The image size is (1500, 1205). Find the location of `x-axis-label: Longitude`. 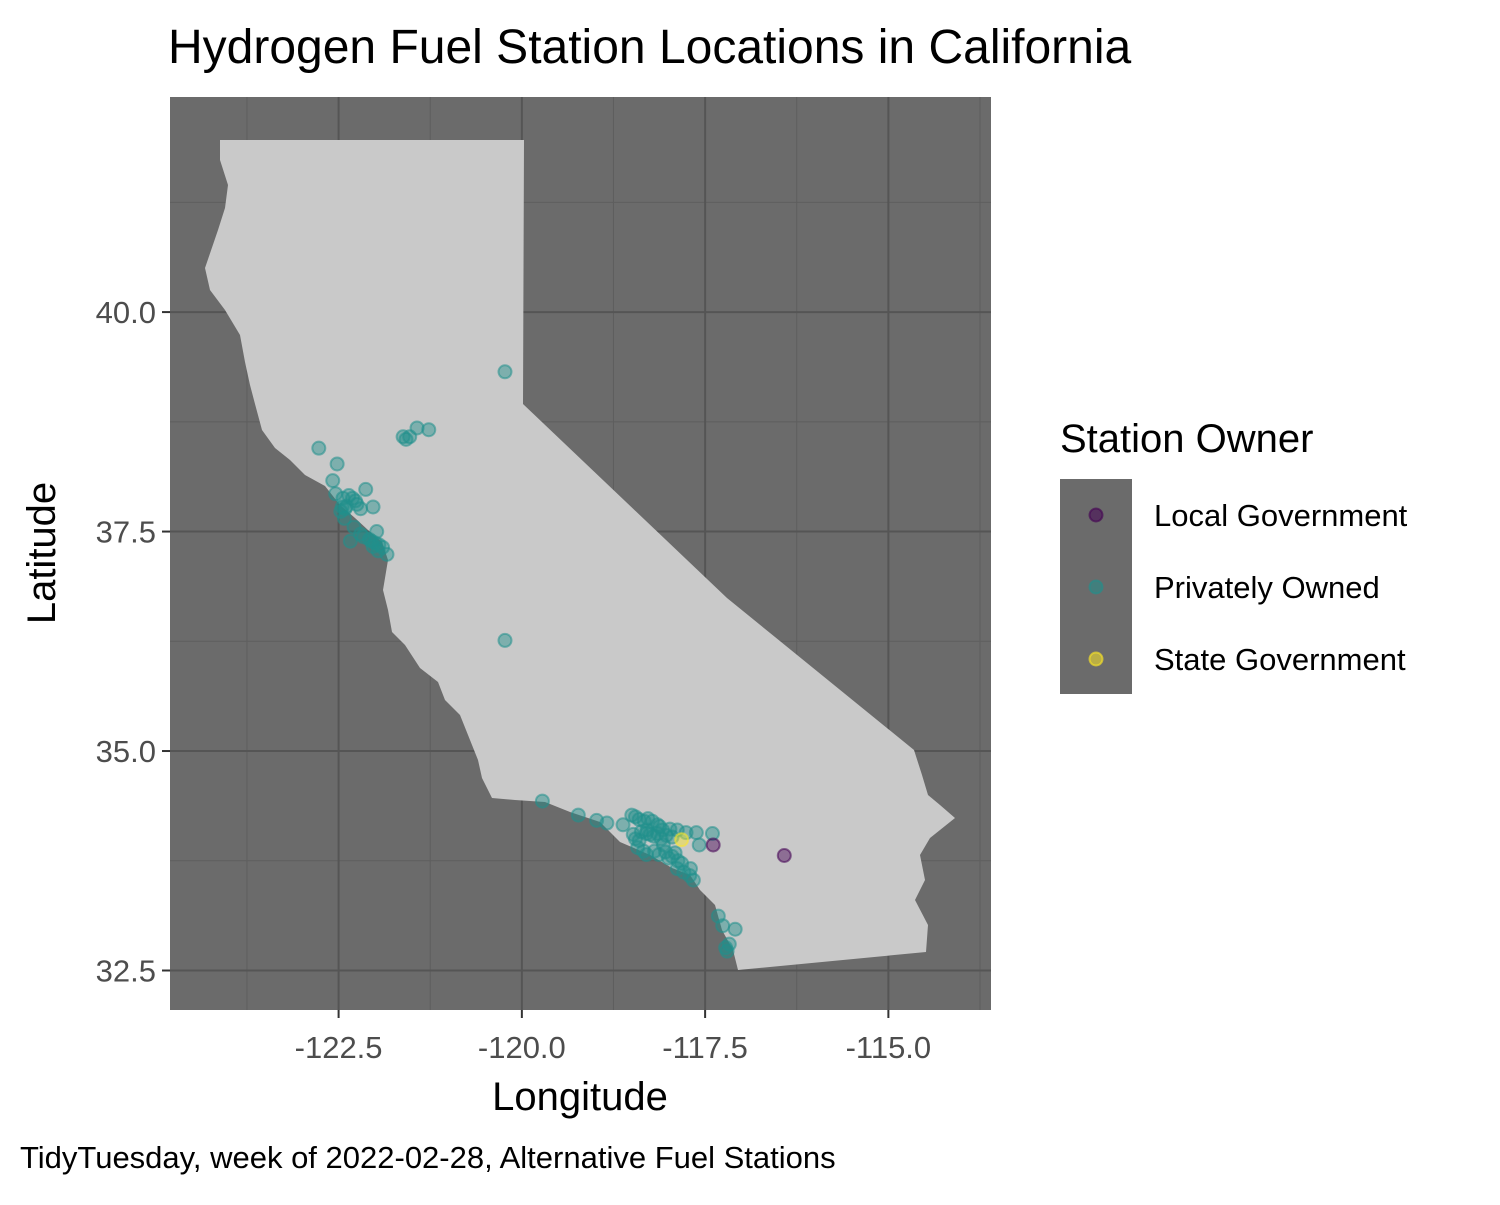

x-axis-label: Longitude is located at coordinates (580, 1097).